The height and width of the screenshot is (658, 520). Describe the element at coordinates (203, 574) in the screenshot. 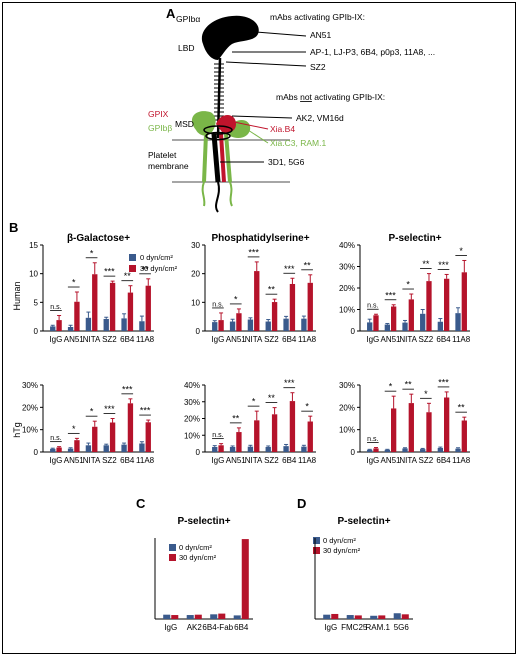

I see `chart-c: P-selectin+ IgG AK2 6B4-Fab 6B4` at that location.